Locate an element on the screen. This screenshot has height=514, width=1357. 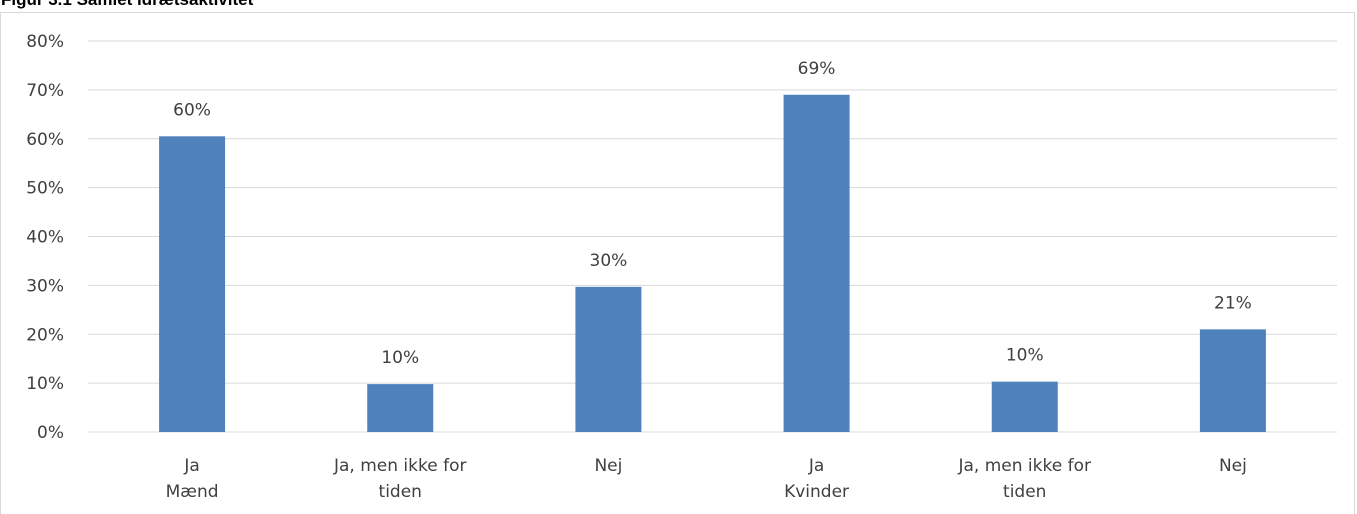
y-tick-label: 40% is located at coordinates (45, 238).